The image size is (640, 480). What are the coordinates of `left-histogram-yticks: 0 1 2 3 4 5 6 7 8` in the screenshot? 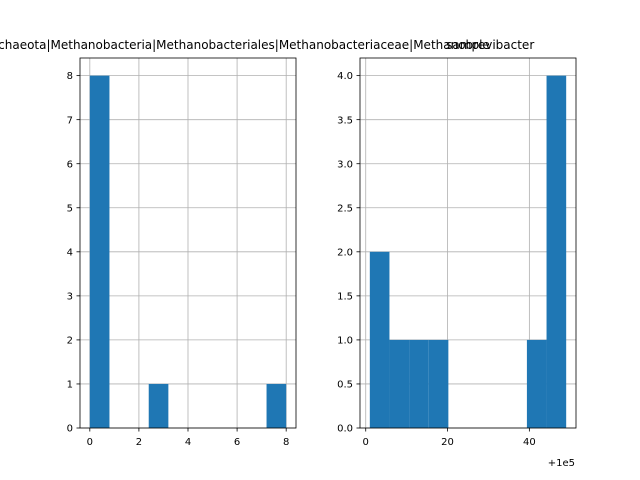 It's located at (73, 253).